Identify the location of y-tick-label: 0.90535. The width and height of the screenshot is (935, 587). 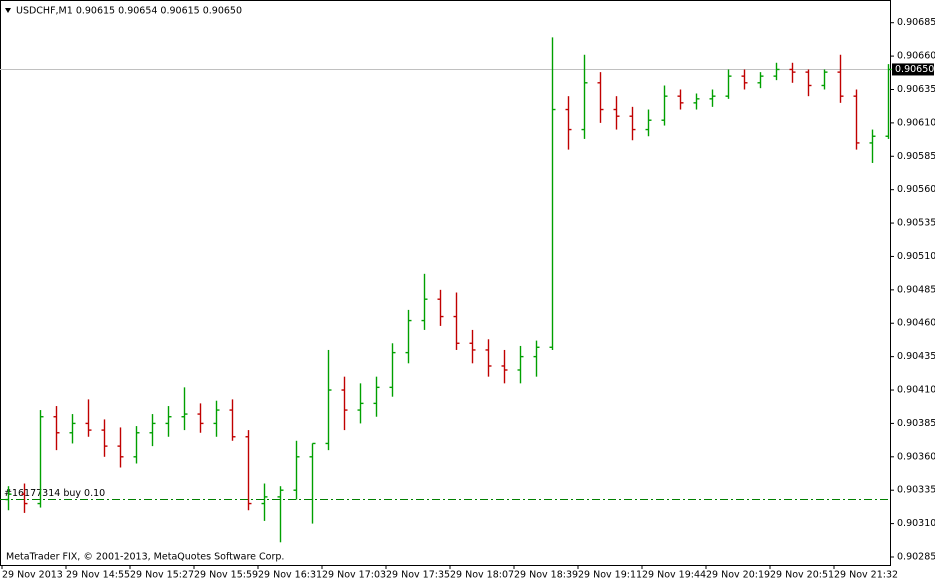
(916, 223).